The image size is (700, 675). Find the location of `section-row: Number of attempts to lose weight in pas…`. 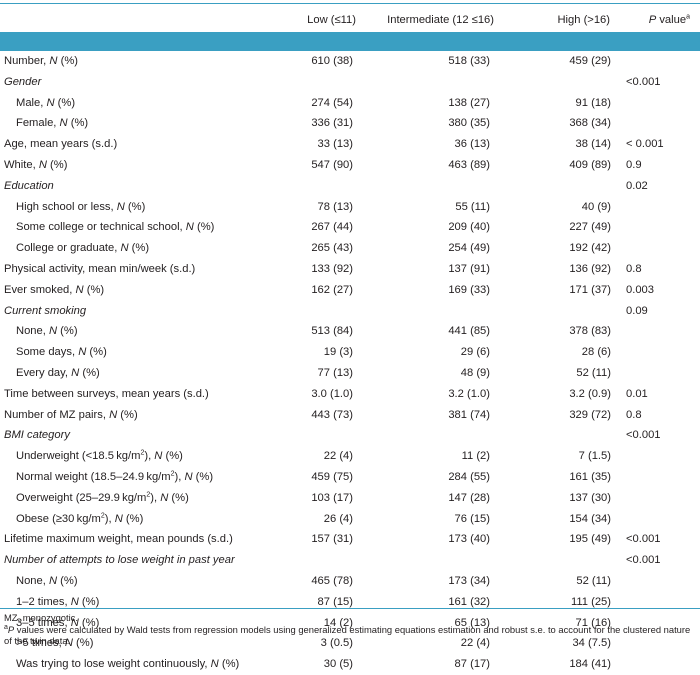

section-row: Number of attempts to lose weight in pas… is located at coordinates (350, 560).